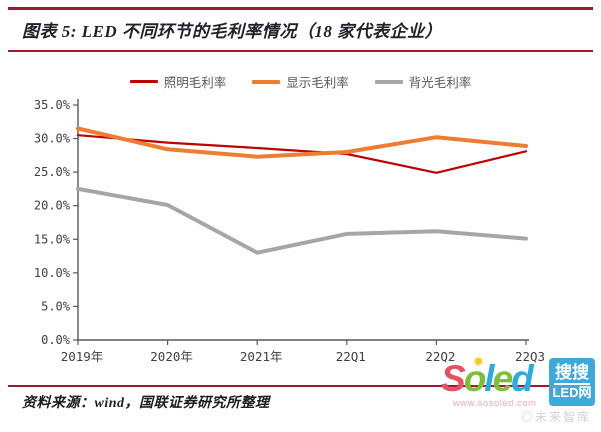 The width and height of the screenshot is (601, 432). Describe the element at coordinates (52, 172) in the screenshot. I see `svg-text: 25.0%` at that location.